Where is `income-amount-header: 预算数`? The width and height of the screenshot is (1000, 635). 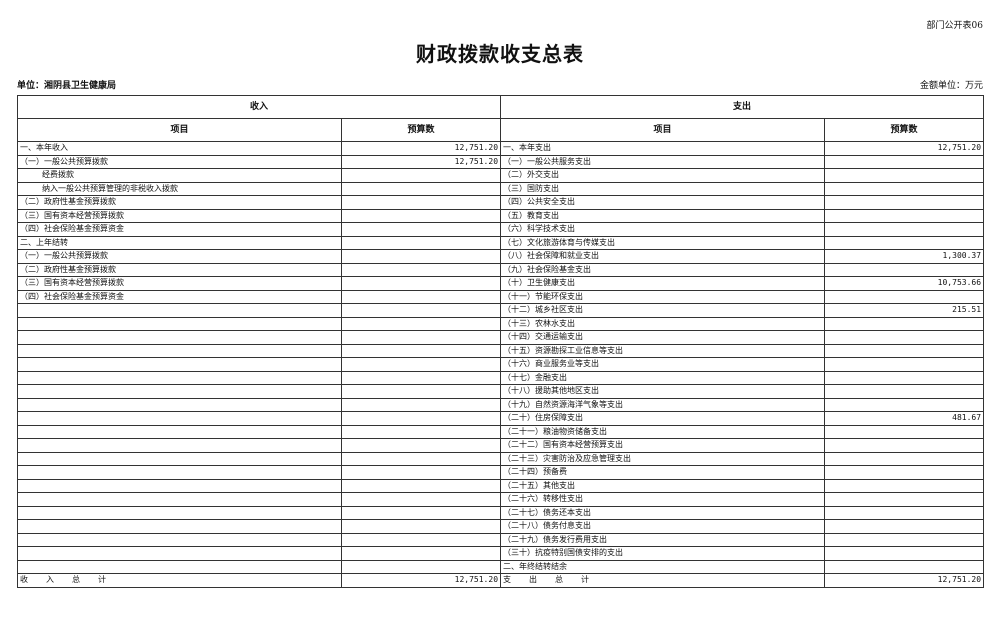
income-amount-header: 预算数 is located at coordinates (421, 130).